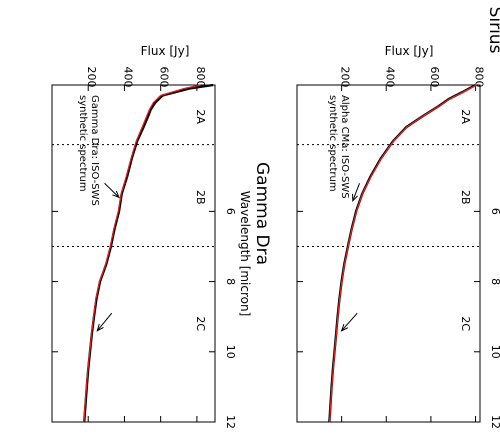 This screenshot has width=500, height=445. I want to click on panel-title: Sirius, so click(492, 30).